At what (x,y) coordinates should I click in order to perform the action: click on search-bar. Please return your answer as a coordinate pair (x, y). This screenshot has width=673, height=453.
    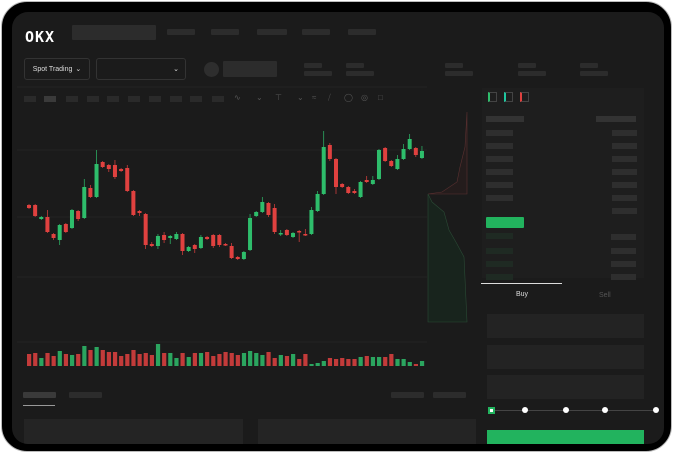
    Looking at the image, I should click on (114, 32).